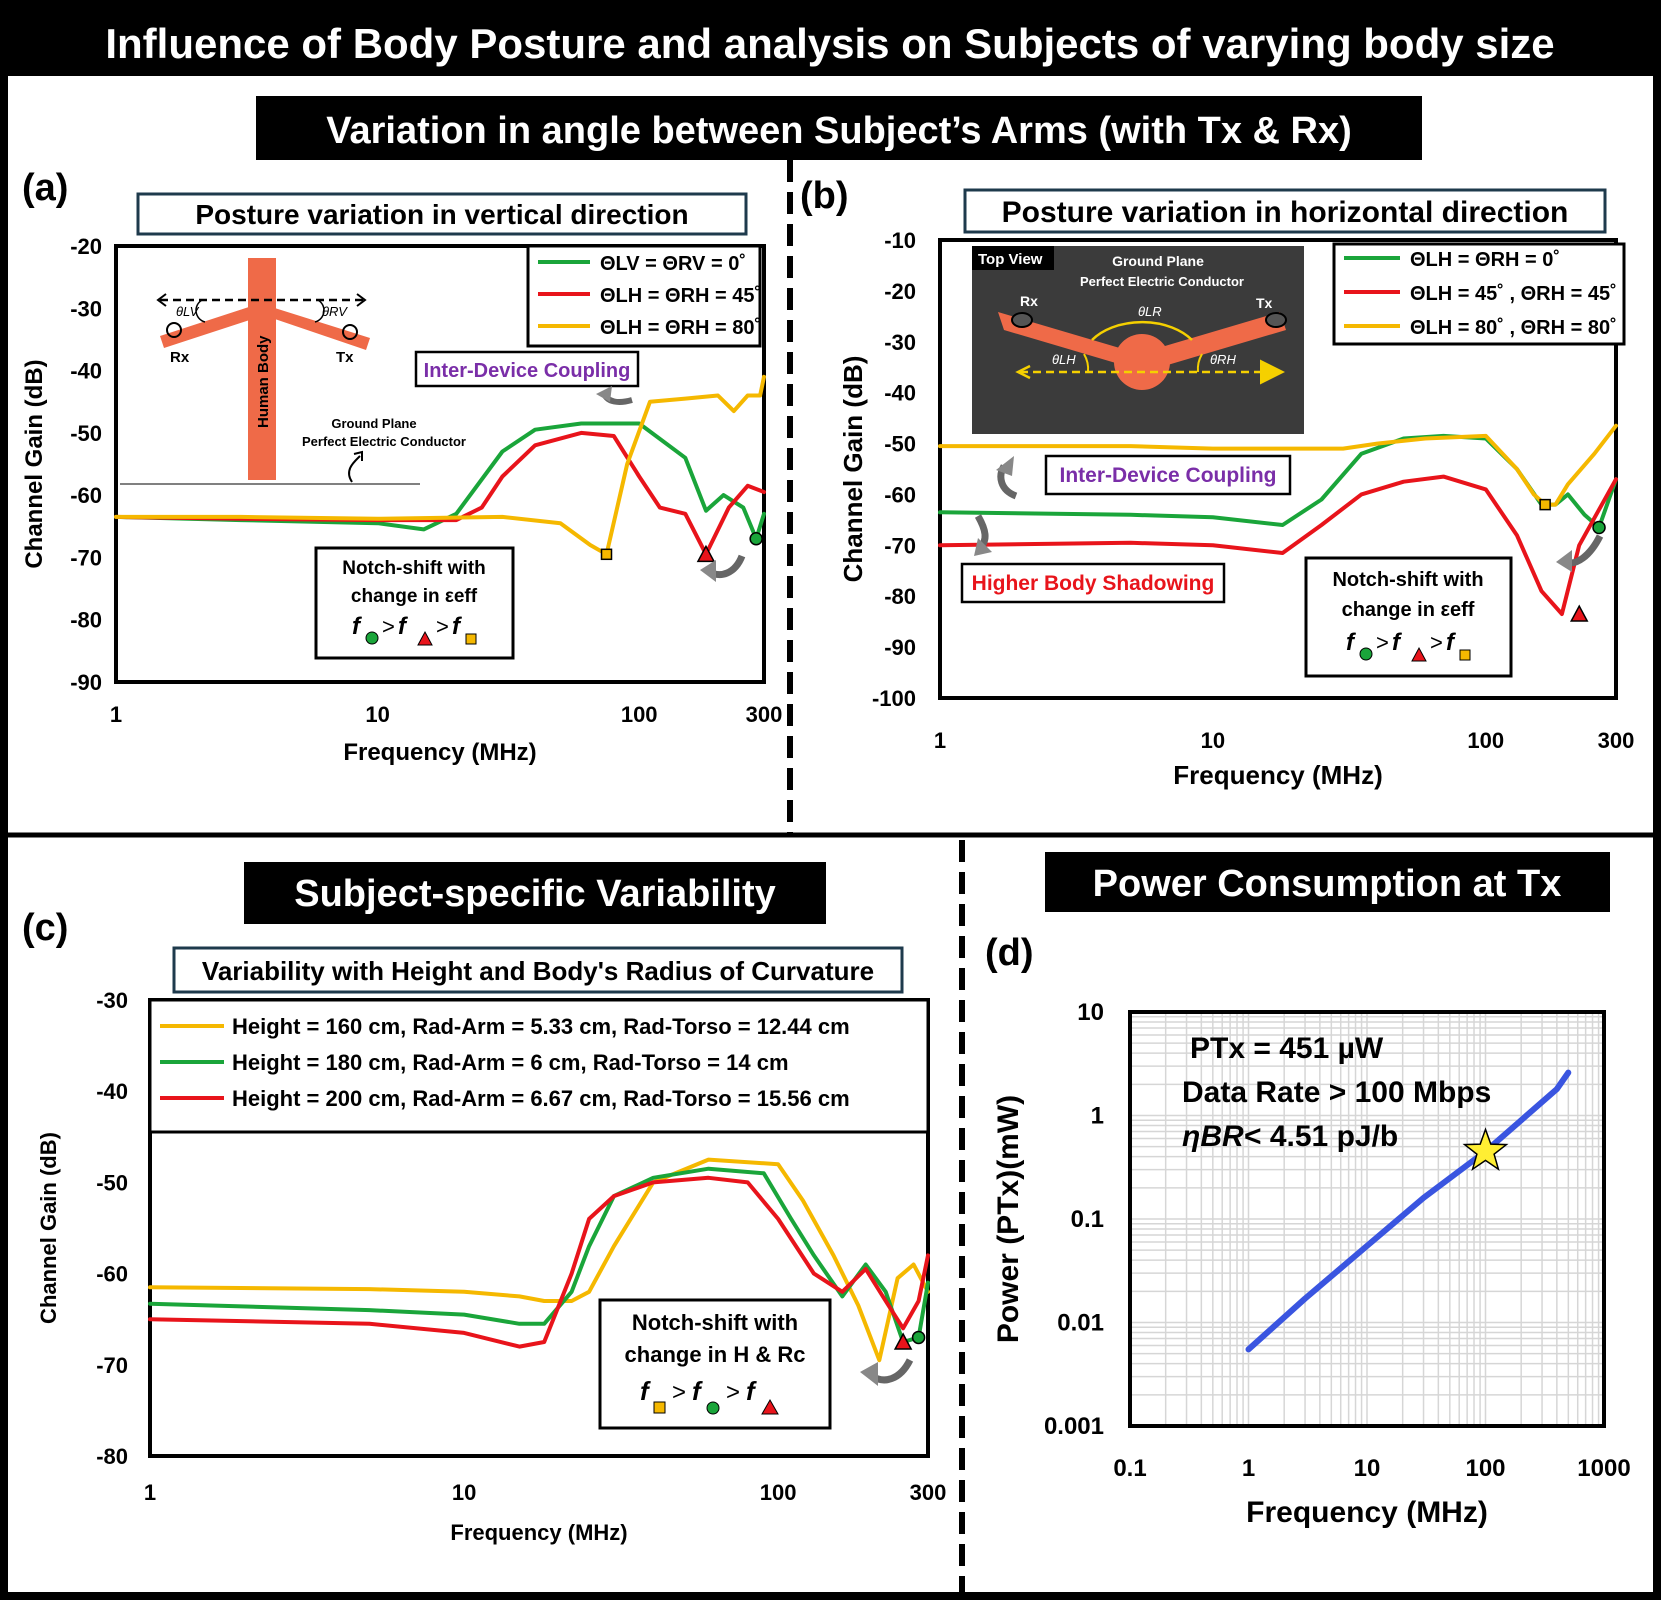 This screenshot has width=1661, height=1601. Describe the element at coordinates (442, 214) in the screenshot. I see `panel-a-subtitle-box` at that location.